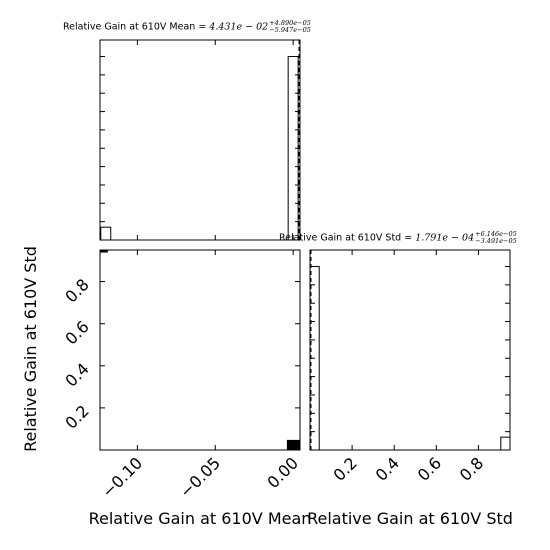 This screenshot has width=550, height=550. What do you see at coordinates (445, 238) in the screenshot?
I see `std-title-value: 1.791e − 04` at bounding box center [445, 238].